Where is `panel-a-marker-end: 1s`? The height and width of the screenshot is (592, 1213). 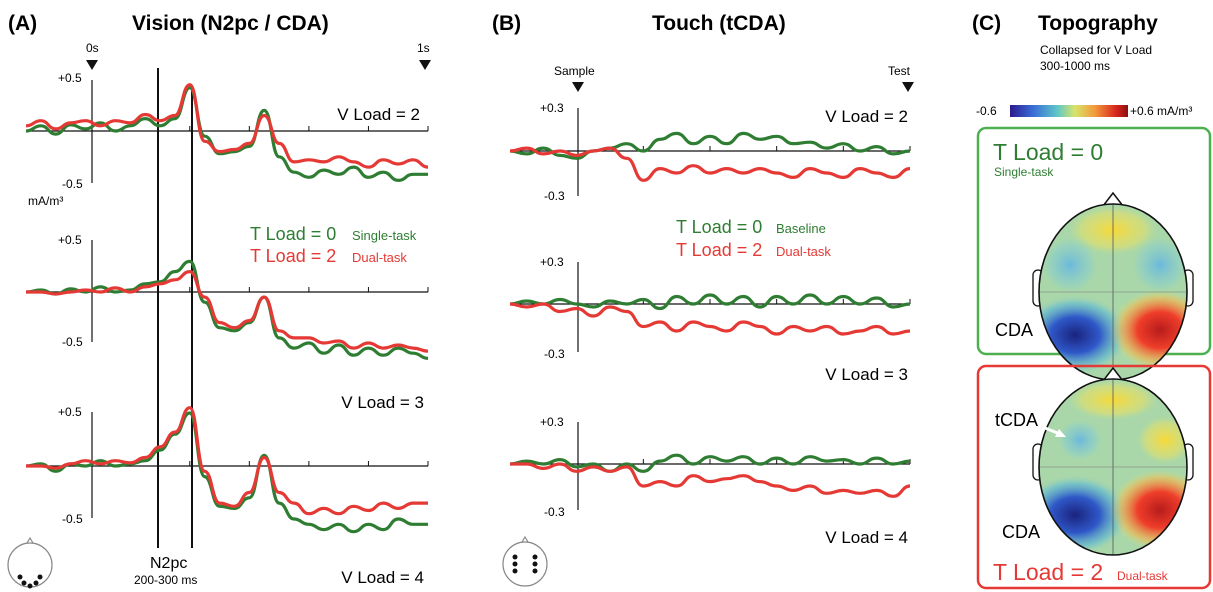
panel-a-marker-end: 1s is located at coordinates (423, 48).